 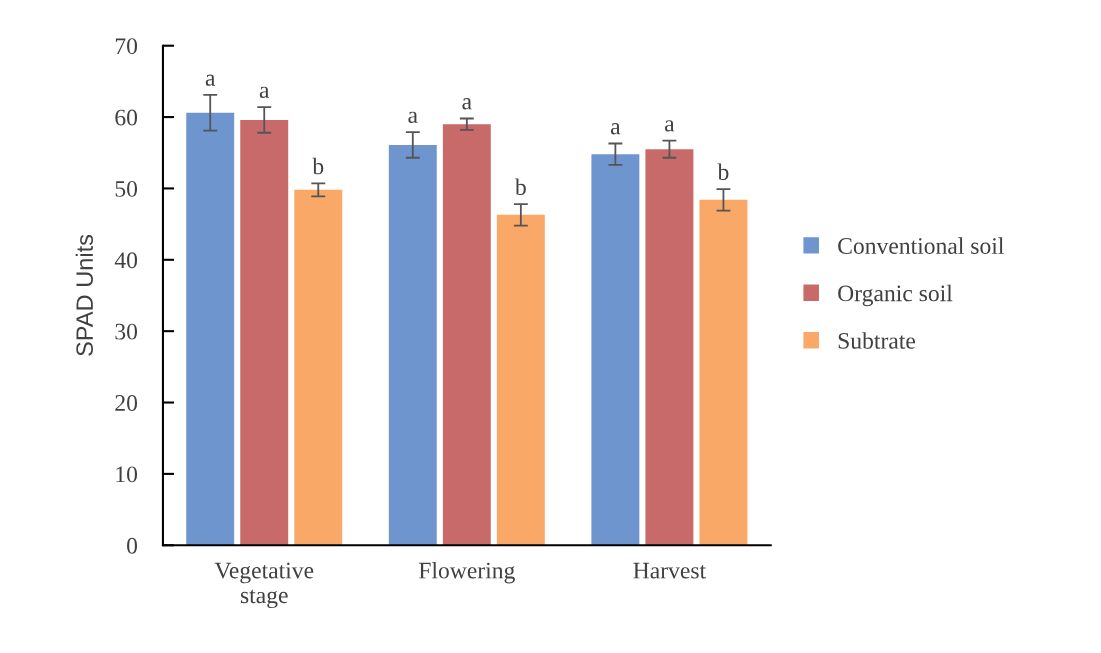 I want to click on y-tick-label: 0, so click(x=132, y=545).